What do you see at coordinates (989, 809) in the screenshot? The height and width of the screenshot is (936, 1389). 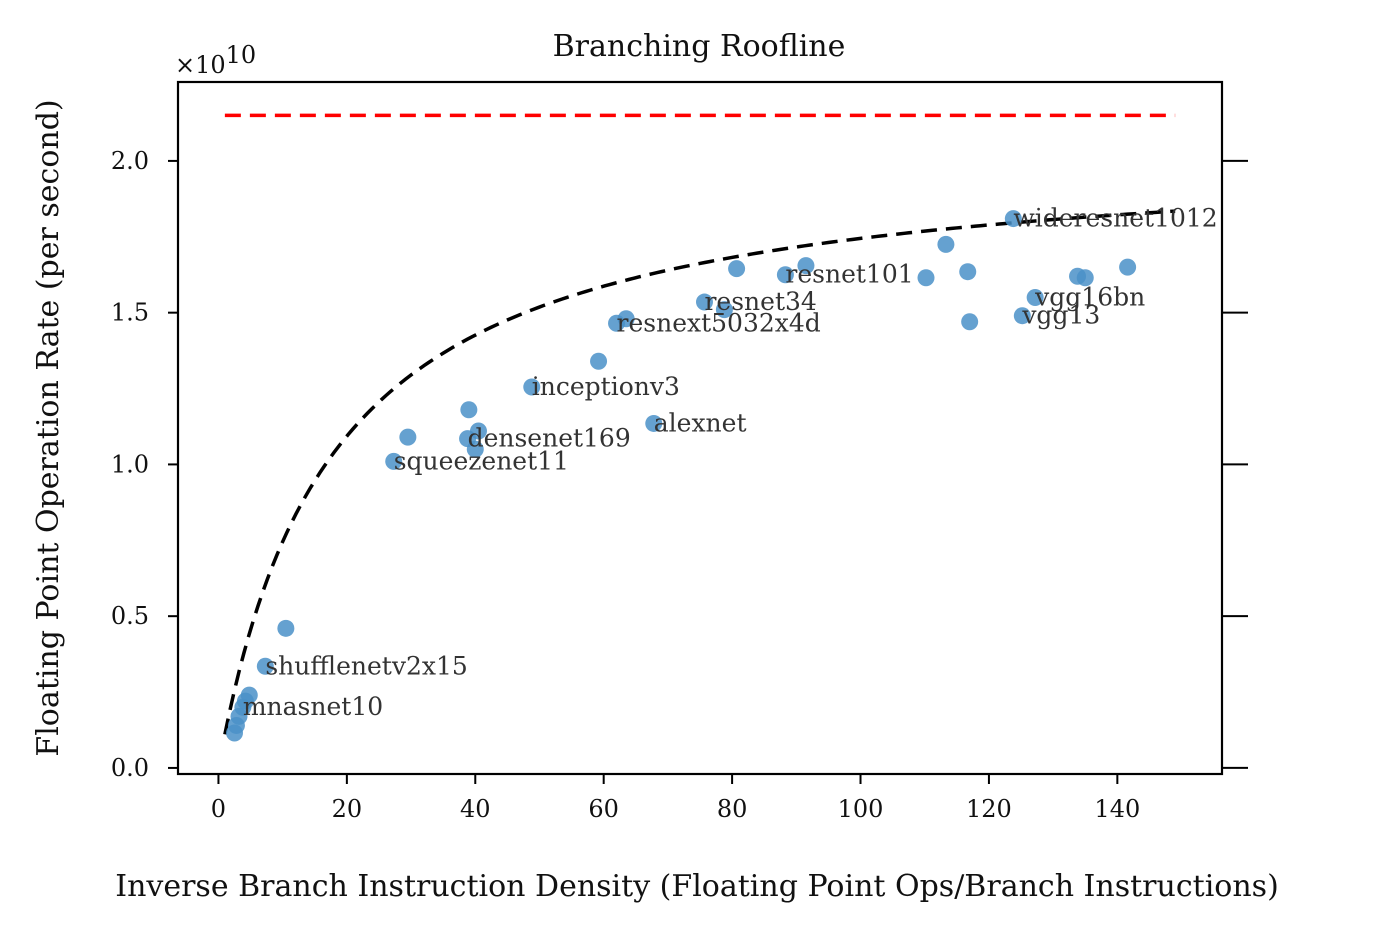 I see `x-tick-label: 120` at bounding box center [989, 809].